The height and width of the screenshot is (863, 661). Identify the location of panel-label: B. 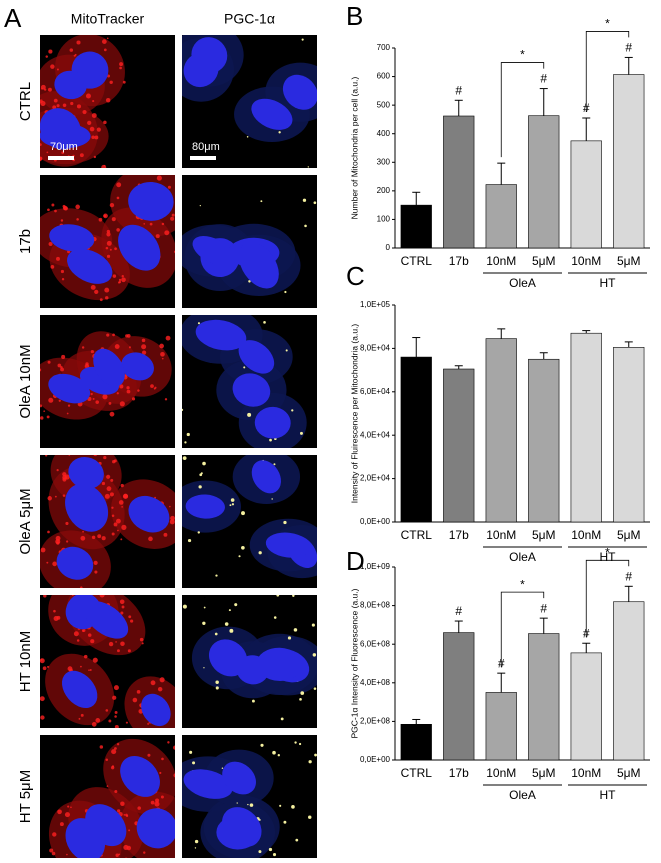
(354, 16).